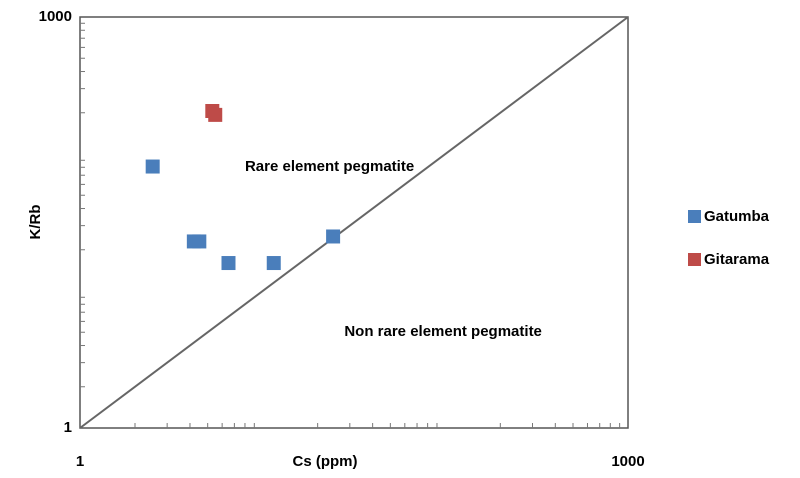 The width and height of the screenshot is (800, 478). I want to click on x-tick-label: 1, so click(80, 461).